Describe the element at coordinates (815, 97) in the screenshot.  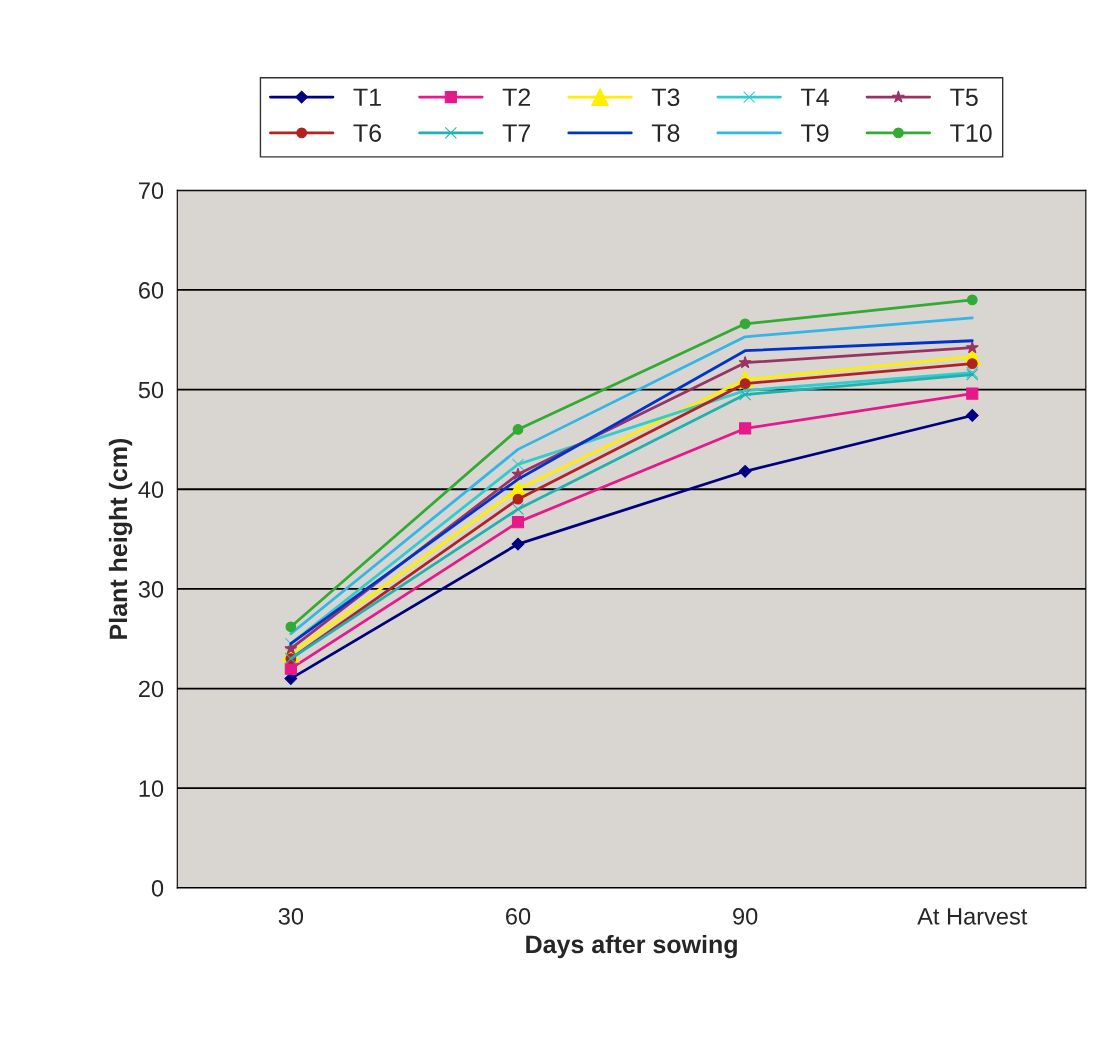
I see `legend-label: T4` at that location.